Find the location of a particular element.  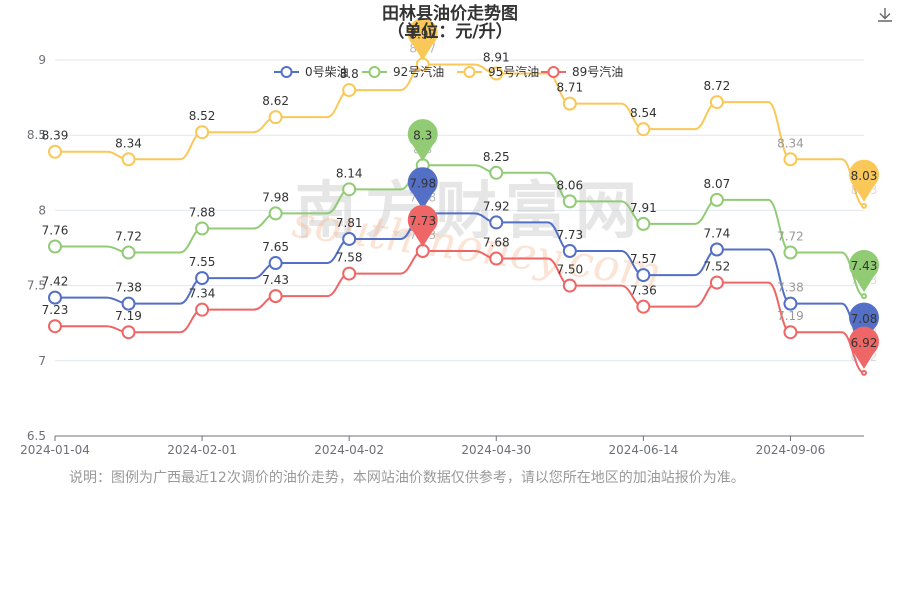

data-label: 7.55 is located at coordinates (202, 262).